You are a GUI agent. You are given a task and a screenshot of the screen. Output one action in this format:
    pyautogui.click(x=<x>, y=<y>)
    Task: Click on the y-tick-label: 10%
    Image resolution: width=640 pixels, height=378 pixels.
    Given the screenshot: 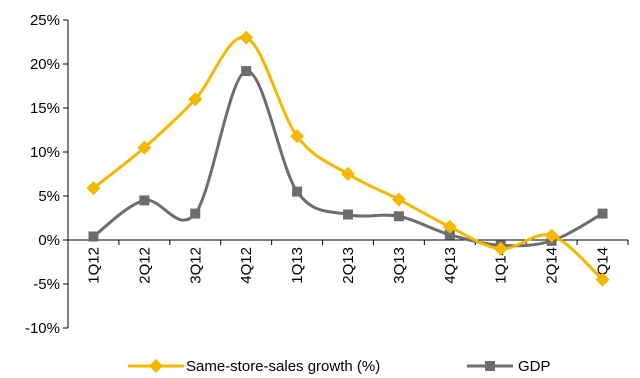 What is the action you would take?
    pyautogui.click(x=45, y=152)
    